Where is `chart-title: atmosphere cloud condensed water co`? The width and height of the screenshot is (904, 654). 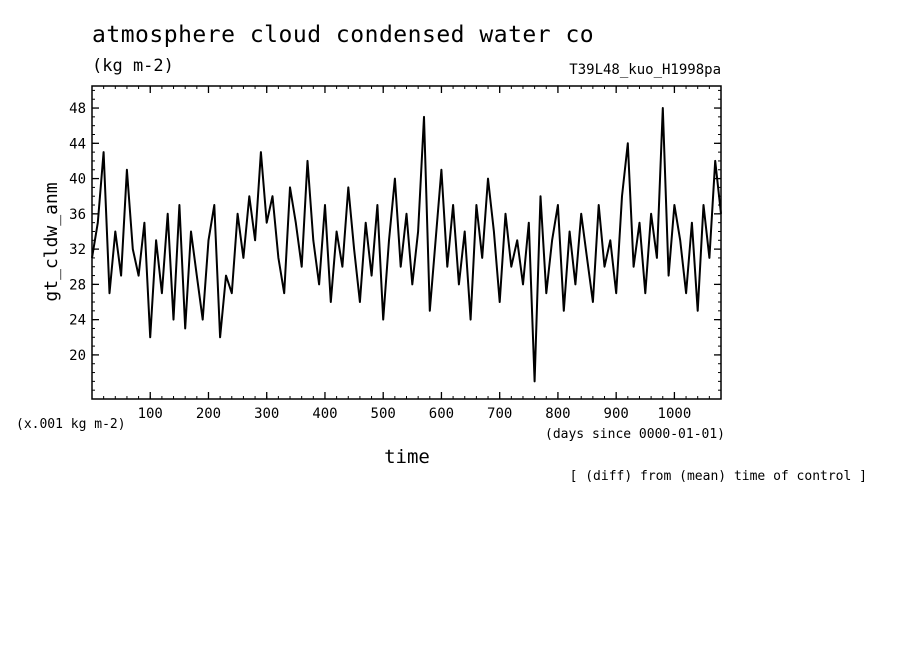
chart-title: atmosphere cloud condensed water co is located at coordinates (343, 35).